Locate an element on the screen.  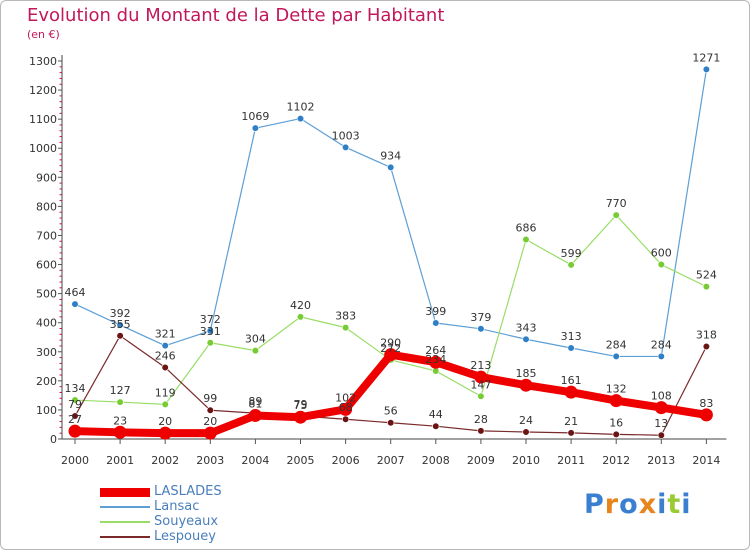
data-label: 420 is located at coordinates (300, 305).